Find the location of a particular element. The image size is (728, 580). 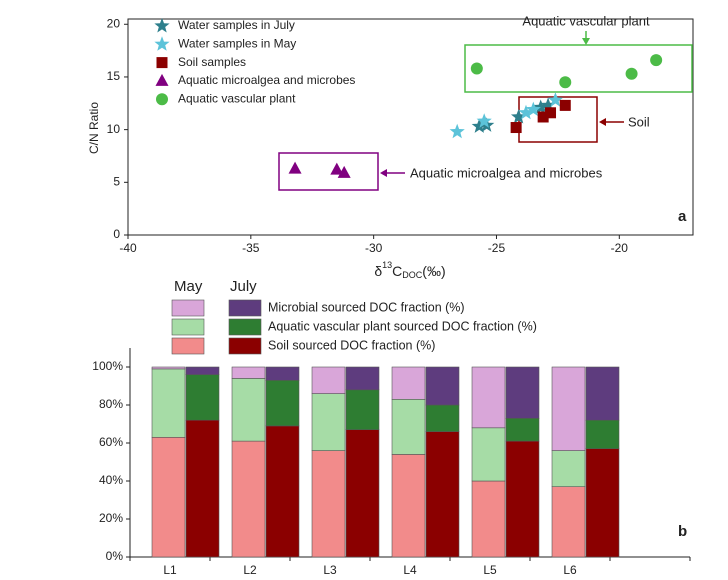

y-tick-label: 40% is located at coordinates (111, 480).